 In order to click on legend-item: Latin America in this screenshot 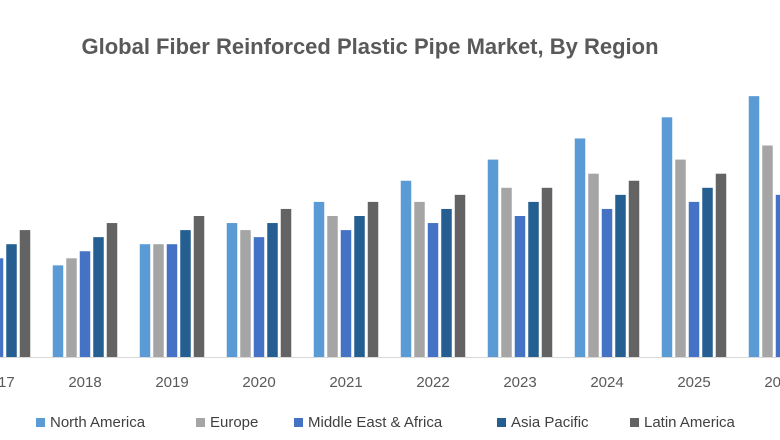, I will do `click(682, 422)`.